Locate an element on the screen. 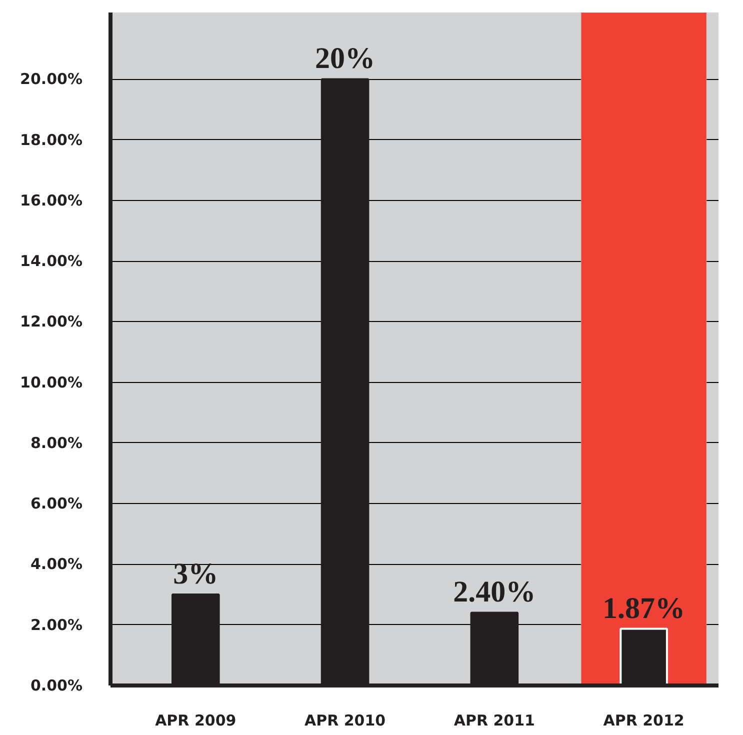  y-tick-label: 8.00% is located at coordinates (56, 443).